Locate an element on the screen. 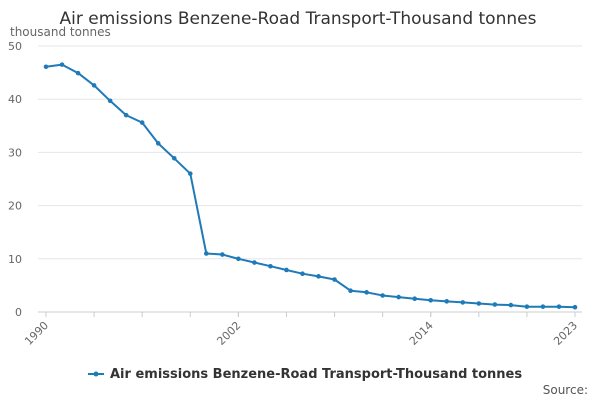 The width and height of the screenshot is (600, 400). x-axis-ticks: 1990 2002 2014 2023 is located at coordinates (301, 330).